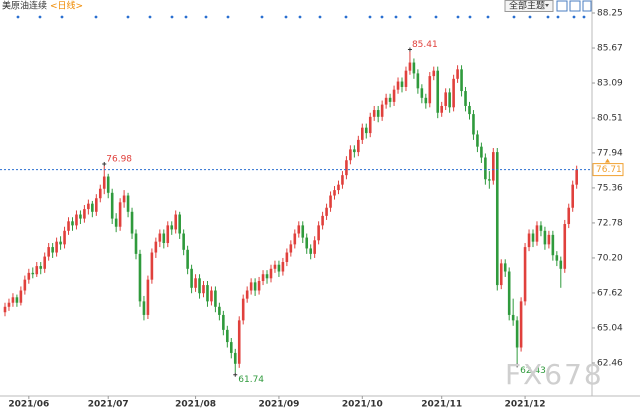  Describe the element at coordinates (610, 258) in the screenshot. I see `y-tick-label: 70.20` at that location.